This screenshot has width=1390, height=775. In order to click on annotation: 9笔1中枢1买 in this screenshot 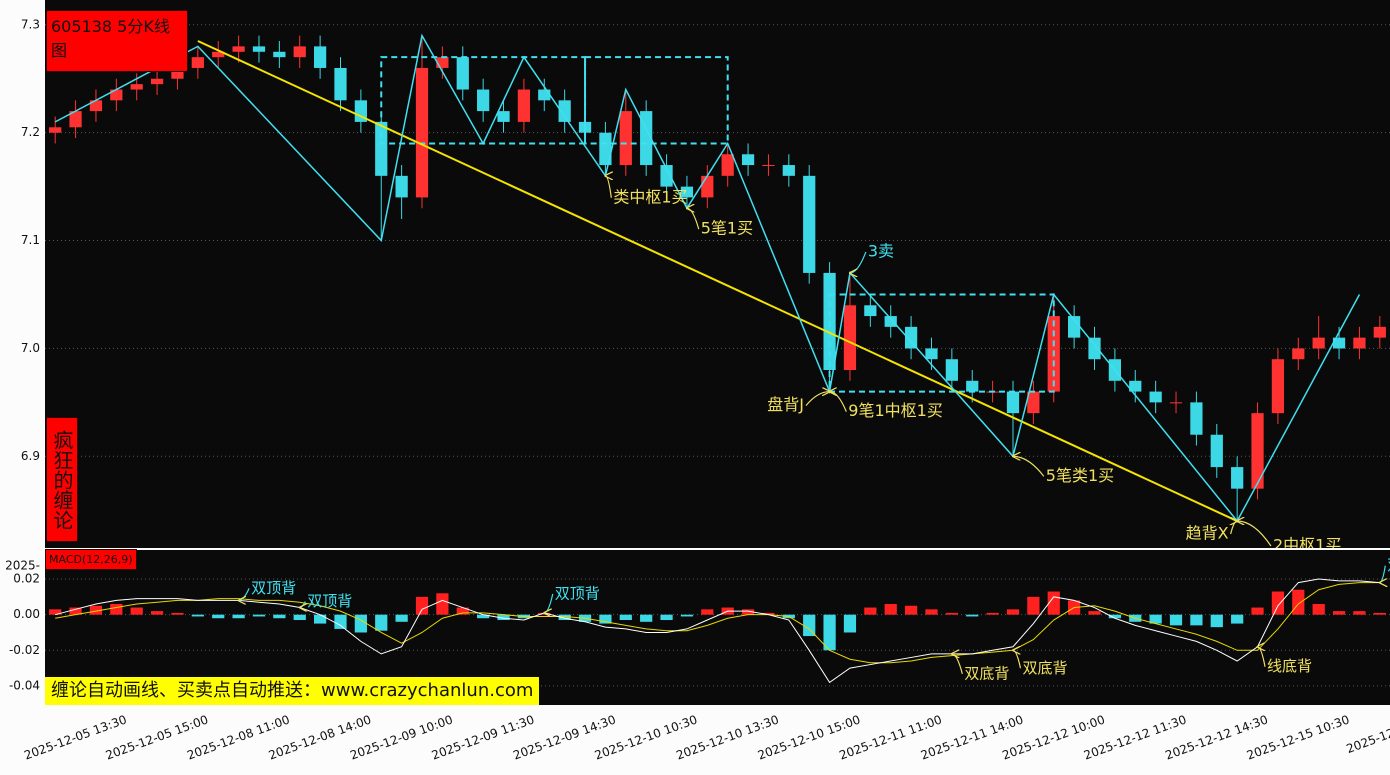, I will do `click(895, 410)`.